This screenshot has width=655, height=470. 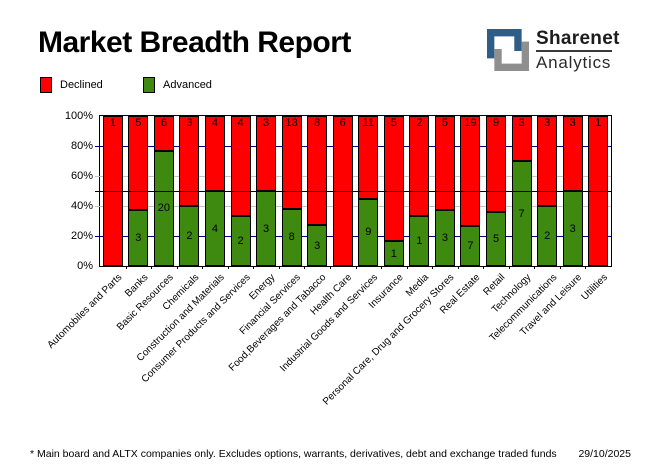 I want to click on bar-Industrial Goods and Services: 11 9, so click(x=368, y=191).